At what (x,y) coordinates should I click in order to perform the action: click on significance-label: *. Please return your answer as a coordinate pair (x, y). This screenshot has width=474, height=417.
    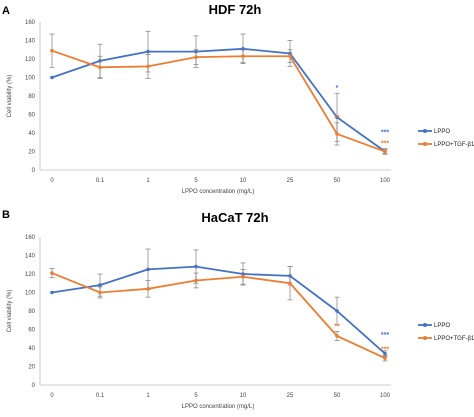
    Looking at the image, I should click on (337, 88).